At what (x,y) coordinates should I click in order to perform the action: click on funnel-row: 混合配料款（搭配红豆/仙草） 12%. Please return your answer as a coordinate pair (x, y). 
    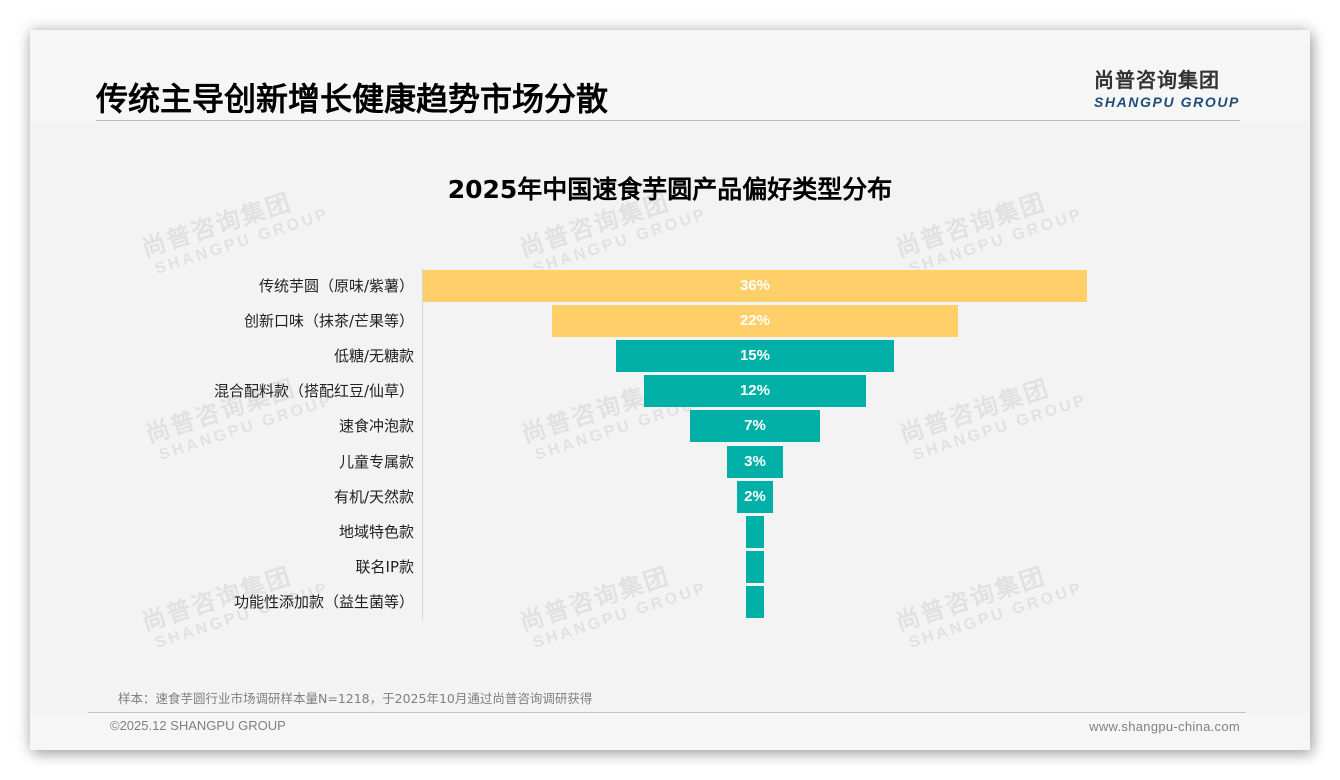
    Looking at the image, I should click on (670, 391).